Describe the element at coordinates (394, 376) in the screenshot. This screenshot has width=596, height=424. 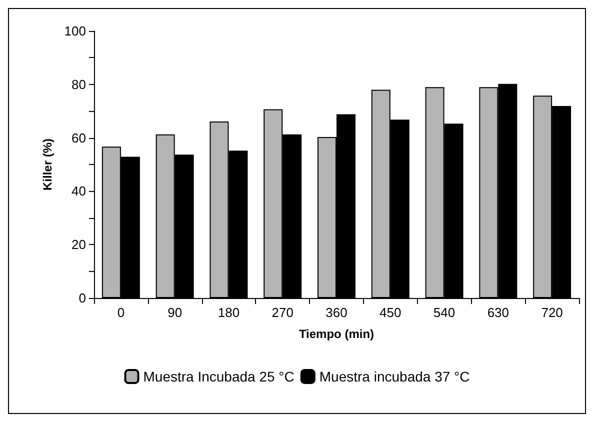
I see `legend-label: Muestra incubada 37 °C` at that location.